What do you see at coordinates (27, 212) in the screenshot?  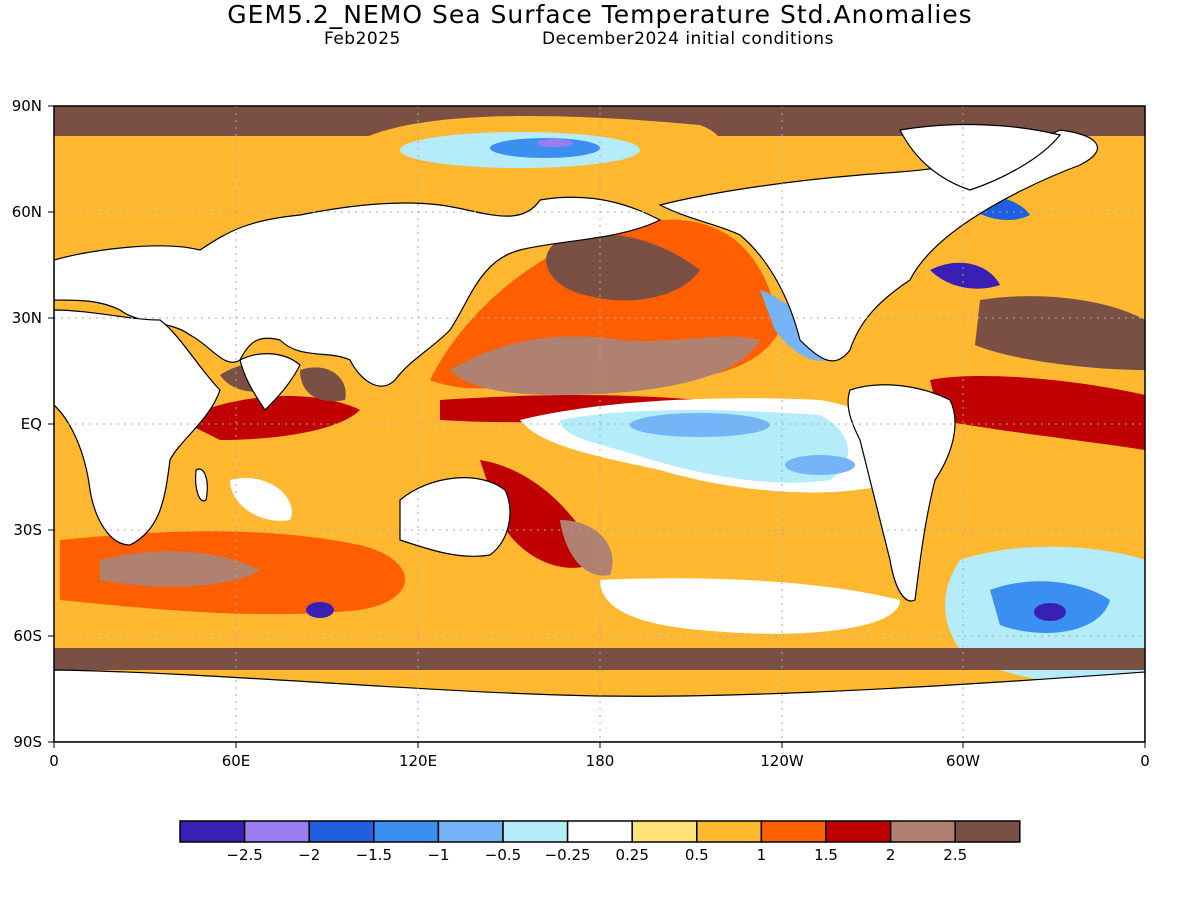 I see `lat-label-60n: 60N` at bounding box center [27, 212].